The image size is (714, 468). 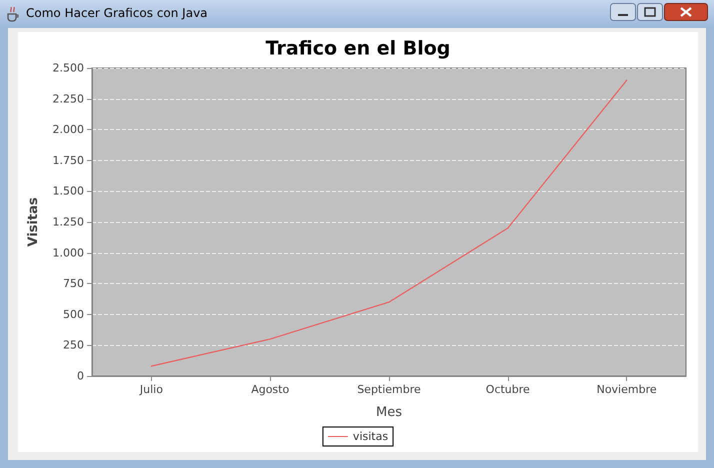 I want to click on y-tick-label: 2.000, so click(x=68, y=129).